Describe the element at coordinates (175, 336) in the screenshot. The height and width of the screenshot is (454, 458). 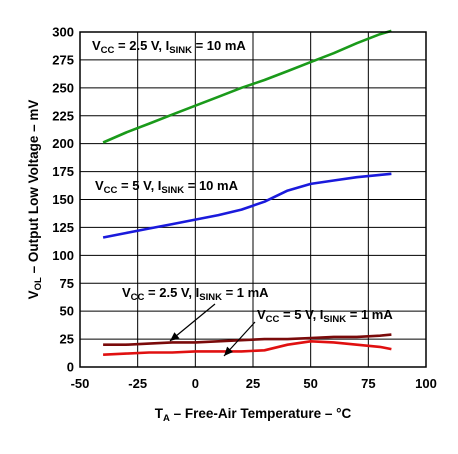
I see `arrow-vcc25-1ma-head` at that location.